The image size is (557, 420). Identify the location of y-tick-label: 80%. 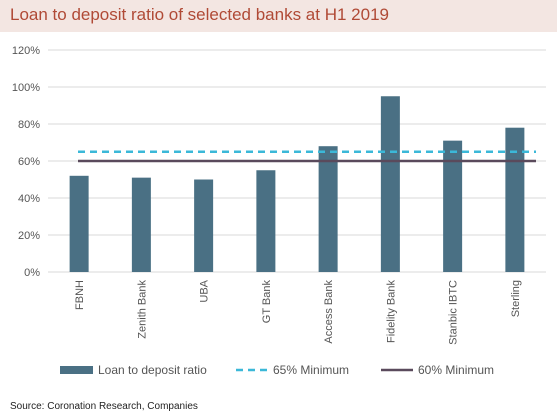
(29, 125).